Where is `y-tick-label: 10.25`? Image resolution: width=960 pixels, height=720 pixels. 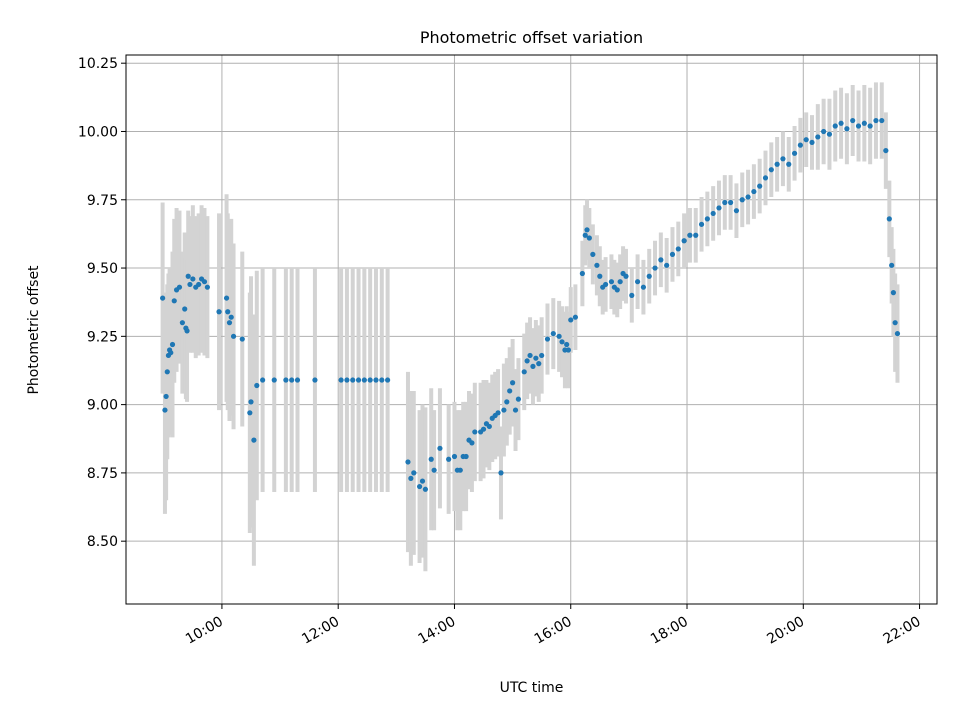
y-tick-label: 10.25 is located at coordinates (98, 64).